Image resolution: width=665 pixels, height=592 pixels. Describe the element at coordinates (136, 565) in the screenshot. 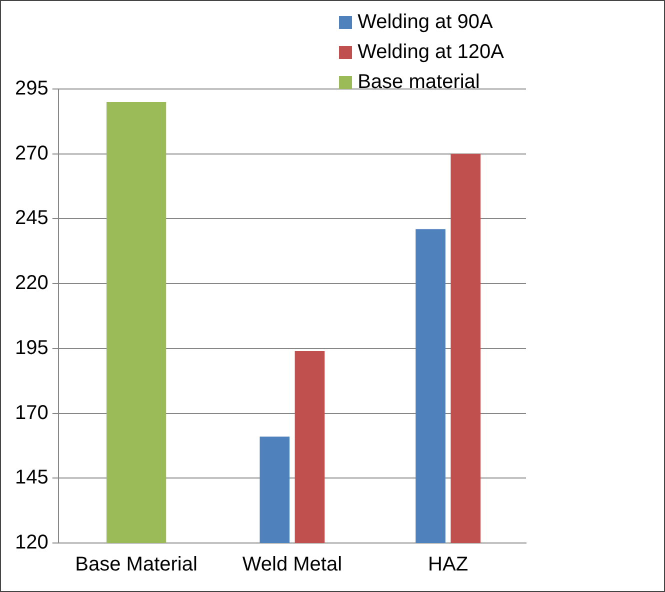

I see `x-tick-label: Base Material` at that location.